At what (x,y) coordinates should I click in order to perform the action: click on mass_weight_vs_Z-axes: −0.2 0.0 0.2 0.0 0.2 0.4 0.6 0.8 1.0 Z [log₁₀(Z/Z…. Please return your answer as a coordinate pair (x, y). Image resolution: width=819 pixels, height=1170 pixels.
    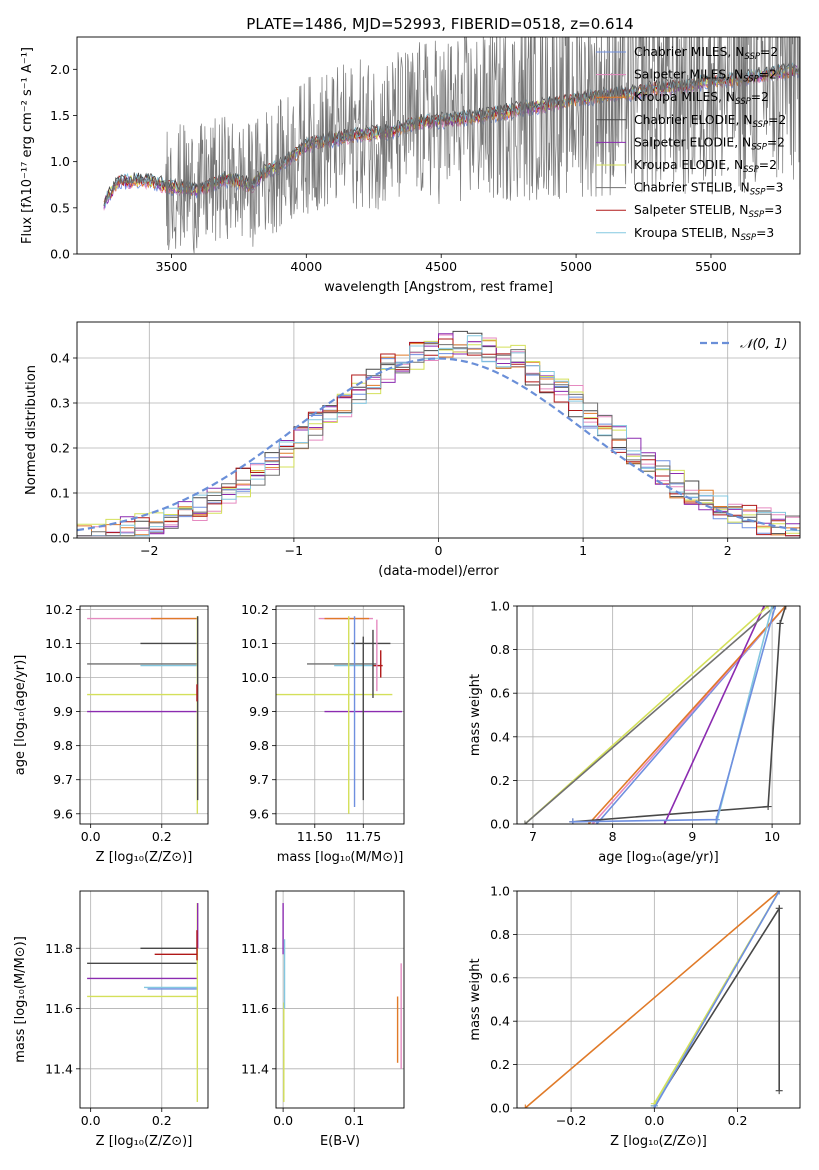
    Looking at the image, I should click on (634, 1016).